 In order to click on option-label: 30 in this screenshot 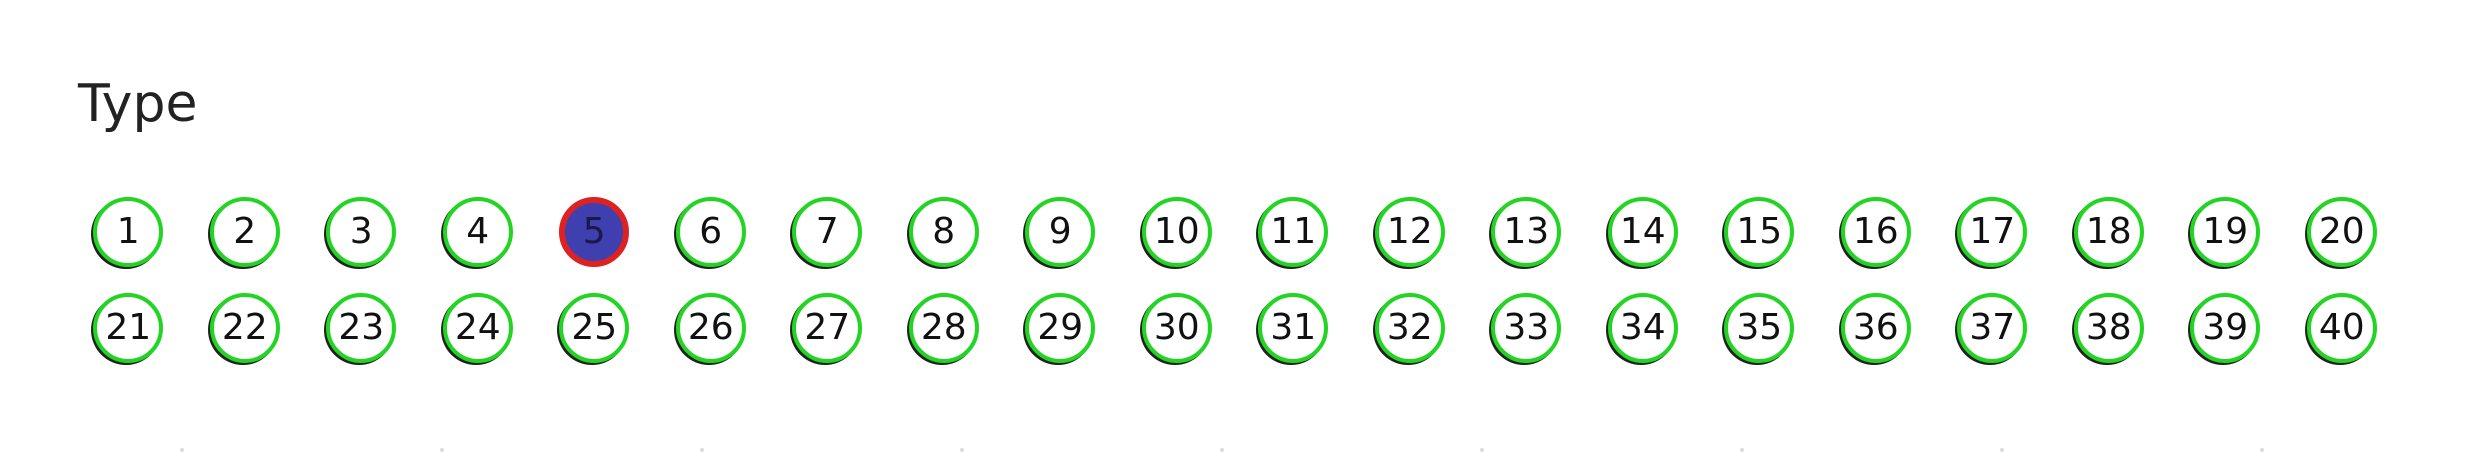, I will do `click(1176, 327)`.